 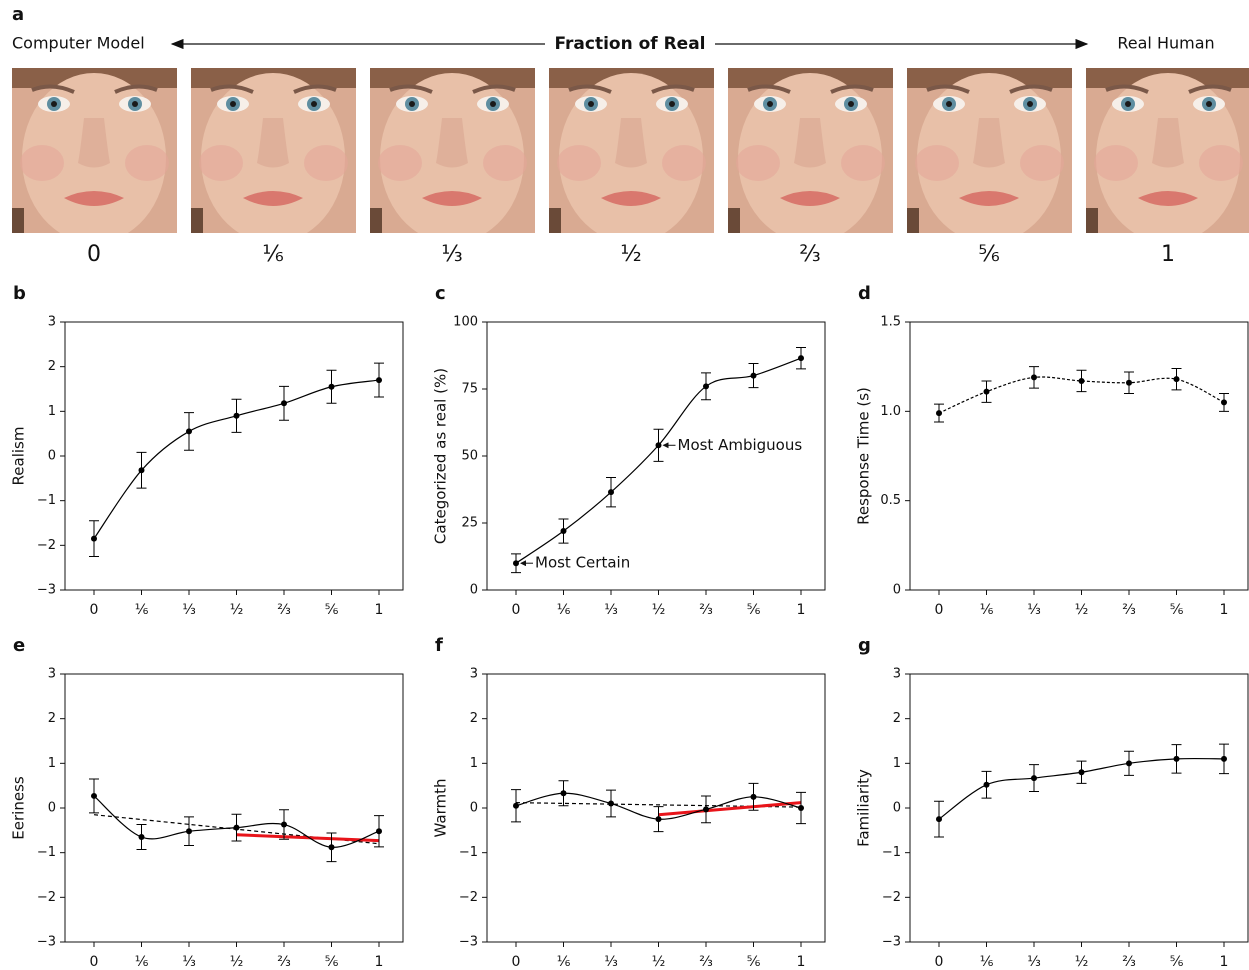 I want to click on y-tick-label: 1.5, so click(x=890, y=322).